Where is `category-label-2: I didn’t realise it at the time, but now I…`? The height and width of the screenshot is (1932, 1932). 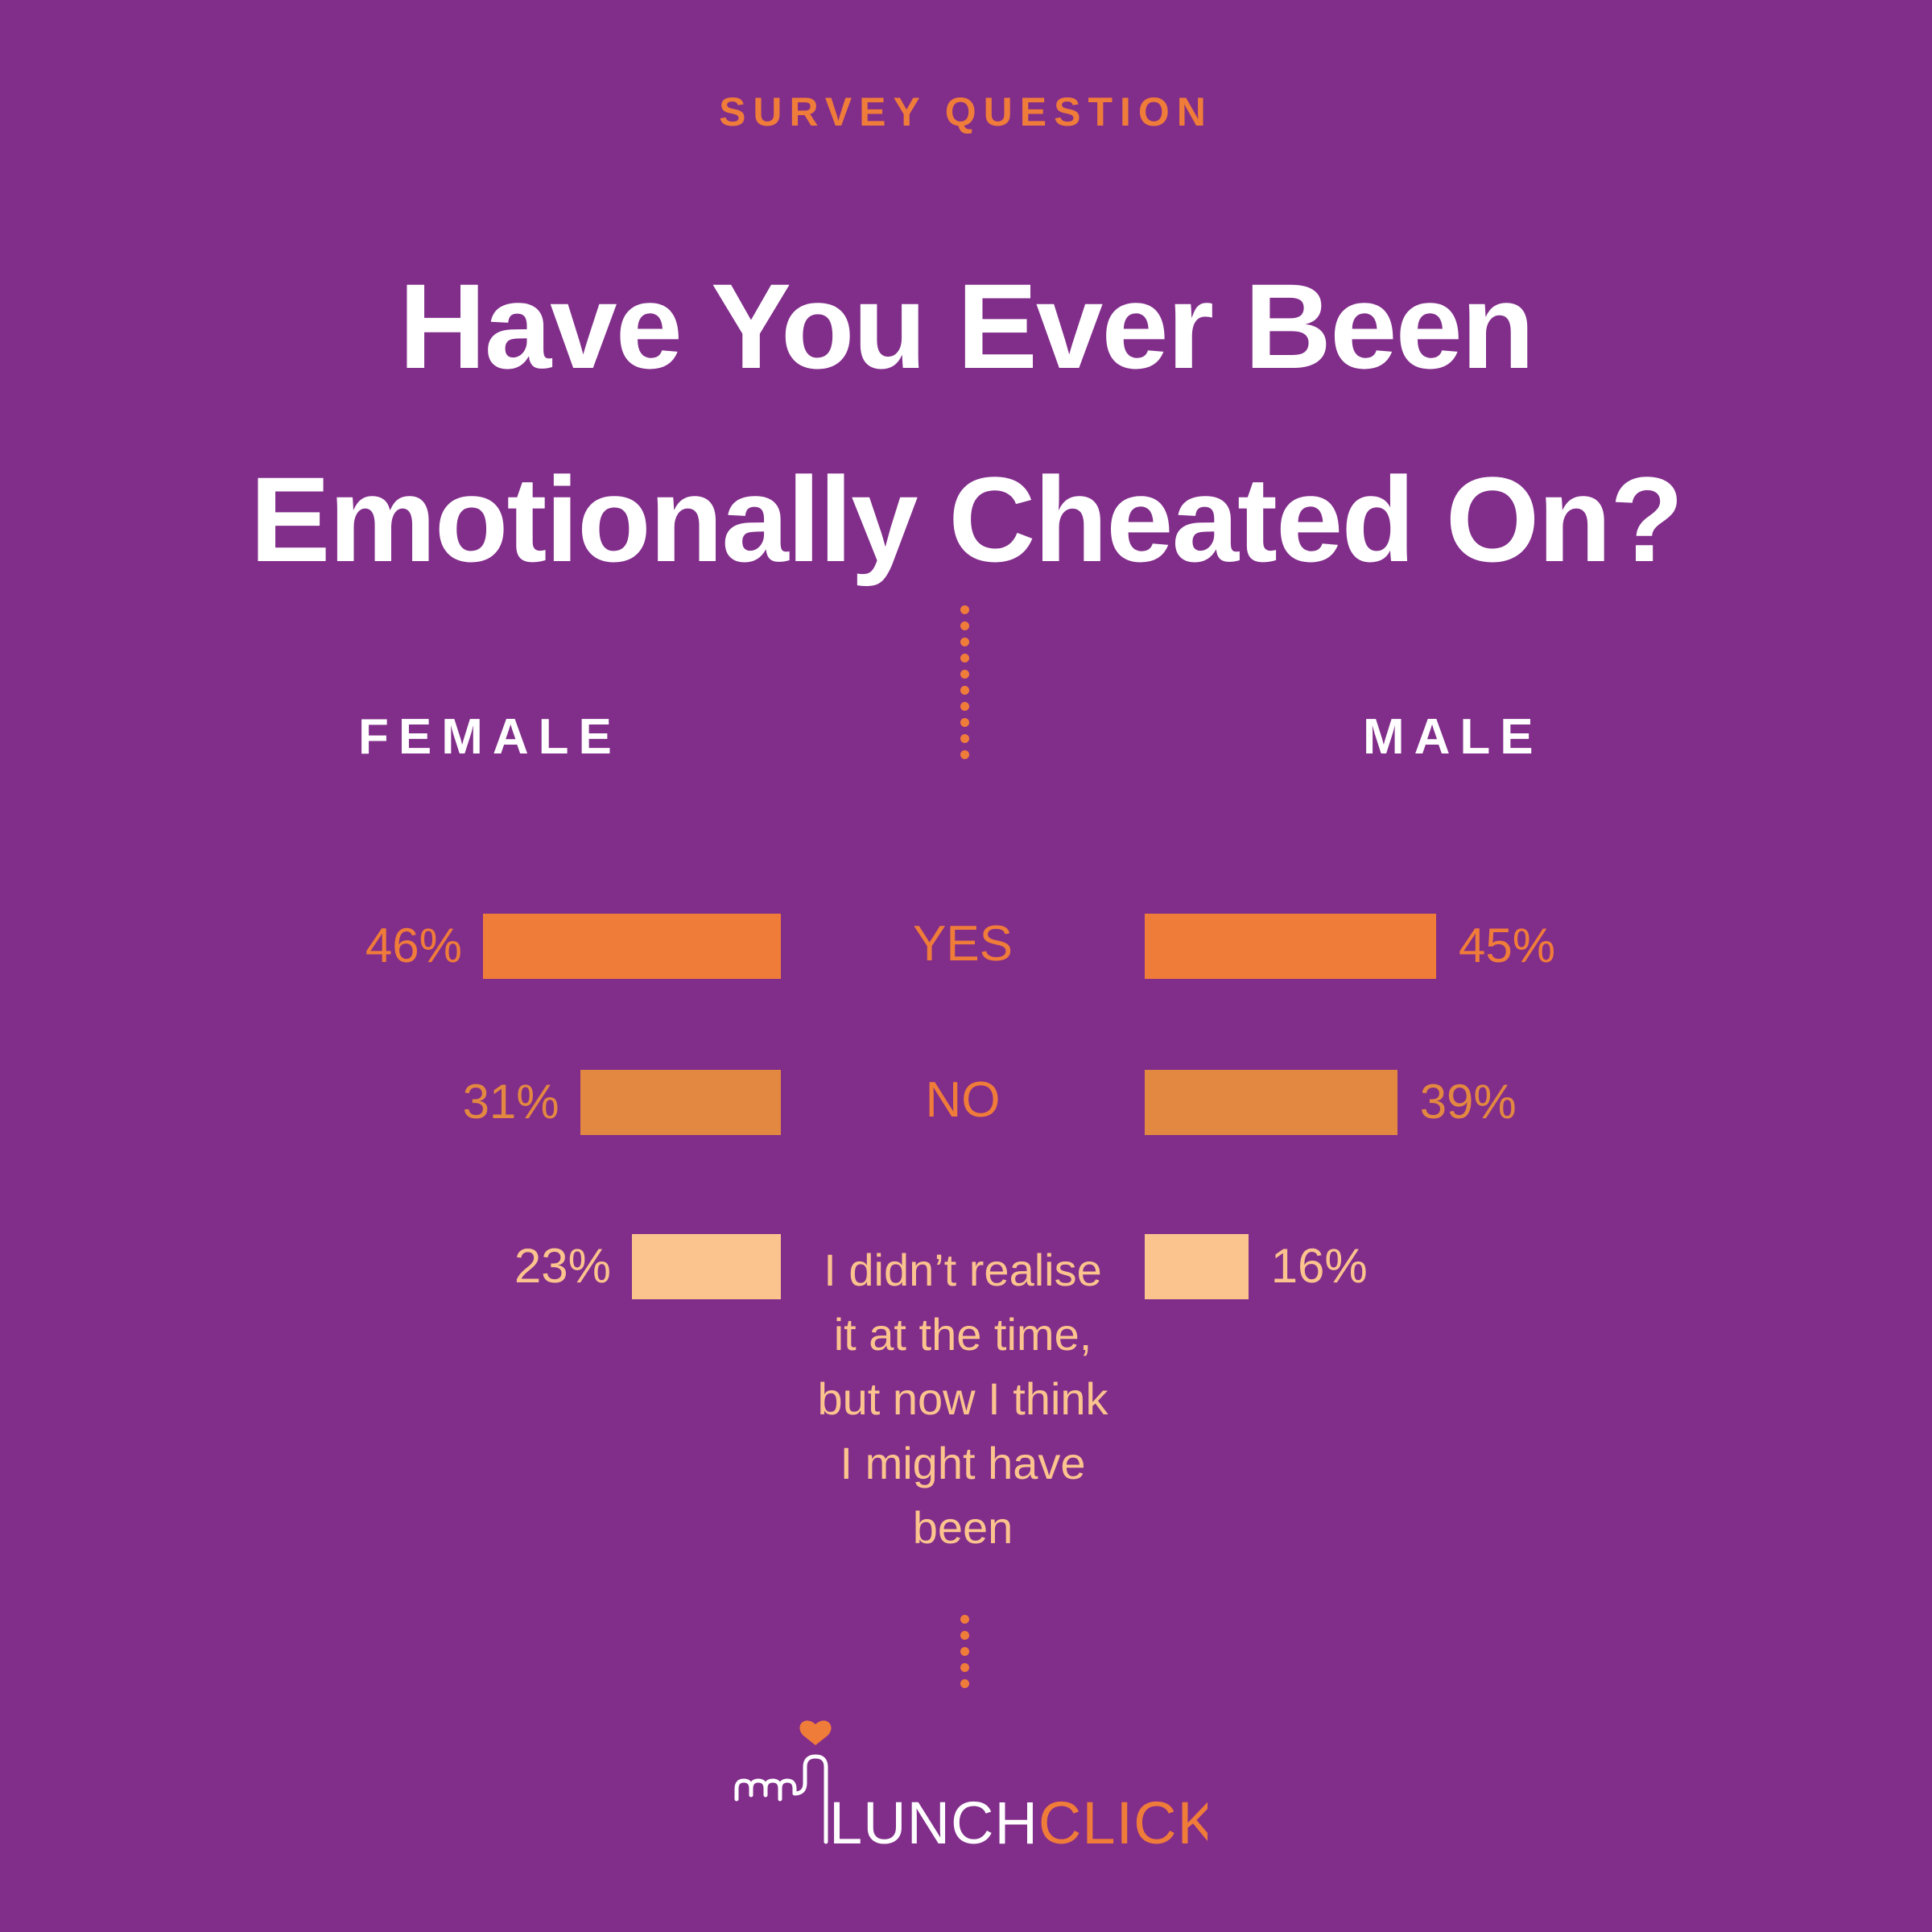 category-label-2: I didn’t realise it at the time, but now I… is located at coordinates (962, 1399).